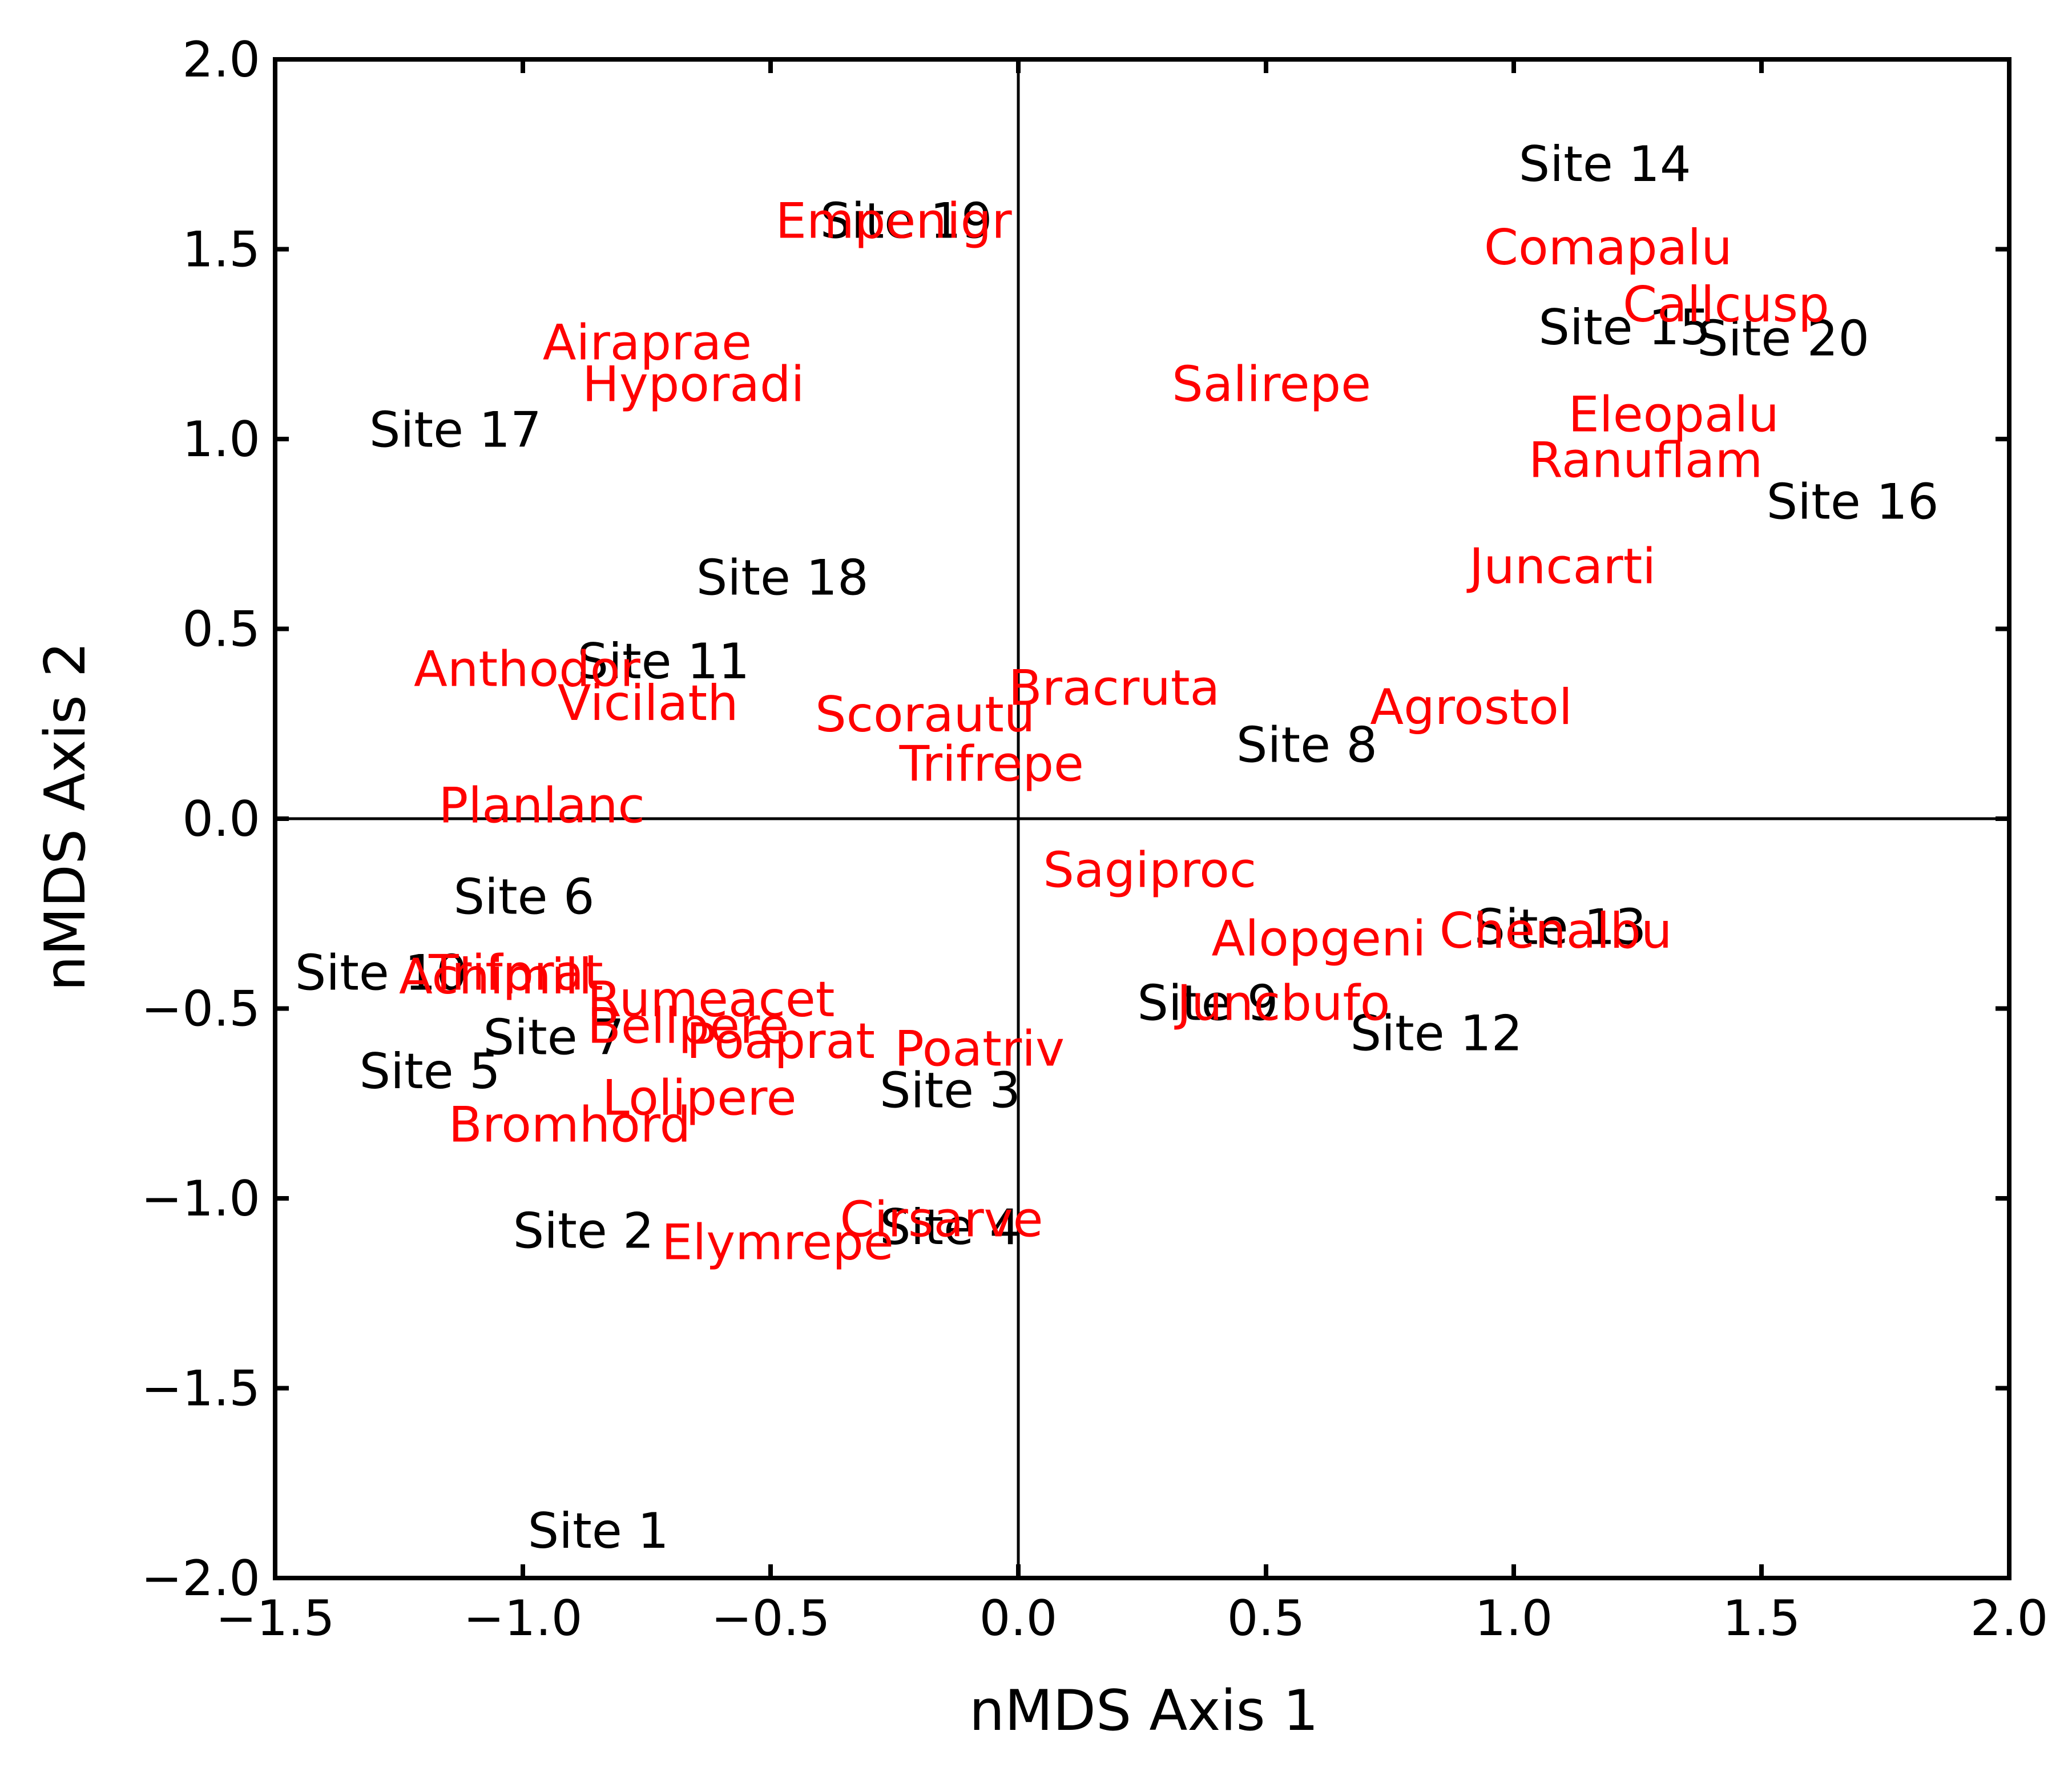 Image resolution: width=2072 pixels, height=1767 pixels. I want to click on y-tick-label: −1.5, so click(200, 1389).